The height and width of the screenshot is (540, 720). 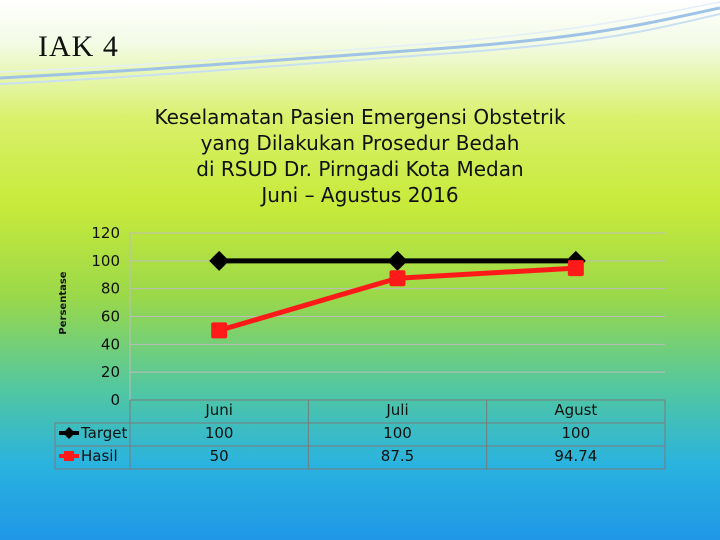 What do you see at coordinates (218, 410) in the screenshot?
I see `x-category-label: Juni` at bounding box center [218, 410].